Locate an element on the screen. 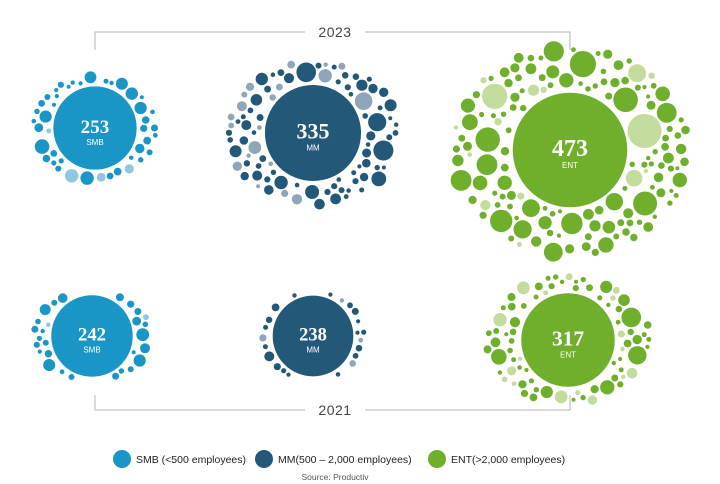  main-bubble-mm-2021 is located at coordinates (313, 336).